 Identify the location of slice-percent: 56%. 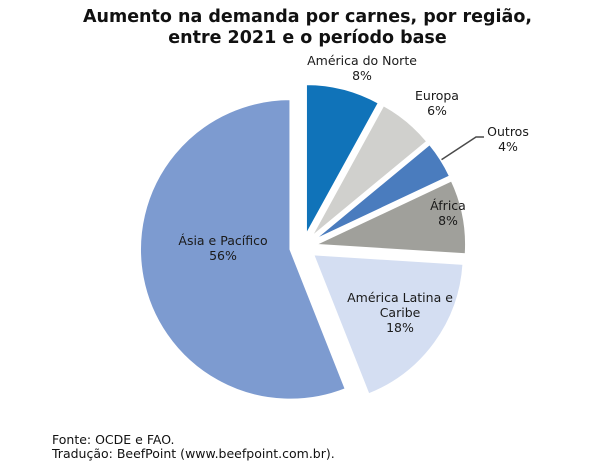
(223, 255).